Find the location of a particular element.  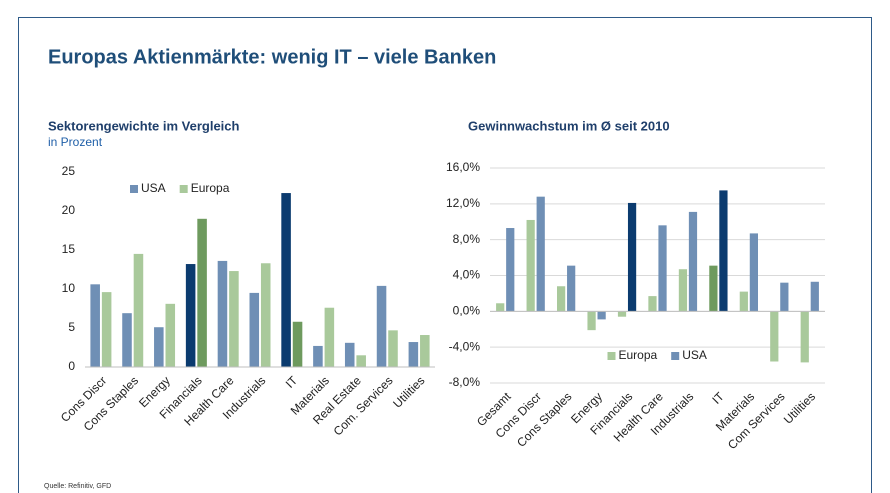

chart-title: Sektorengewichte im Vergleich is located at coordinates (144, 125).